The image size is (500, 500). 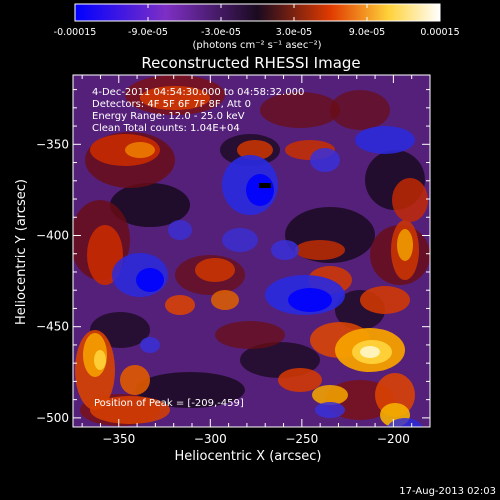 I want to click on info-clean-counts: Clean Total counts: 1.04E+04, so click(x=166, y=128).